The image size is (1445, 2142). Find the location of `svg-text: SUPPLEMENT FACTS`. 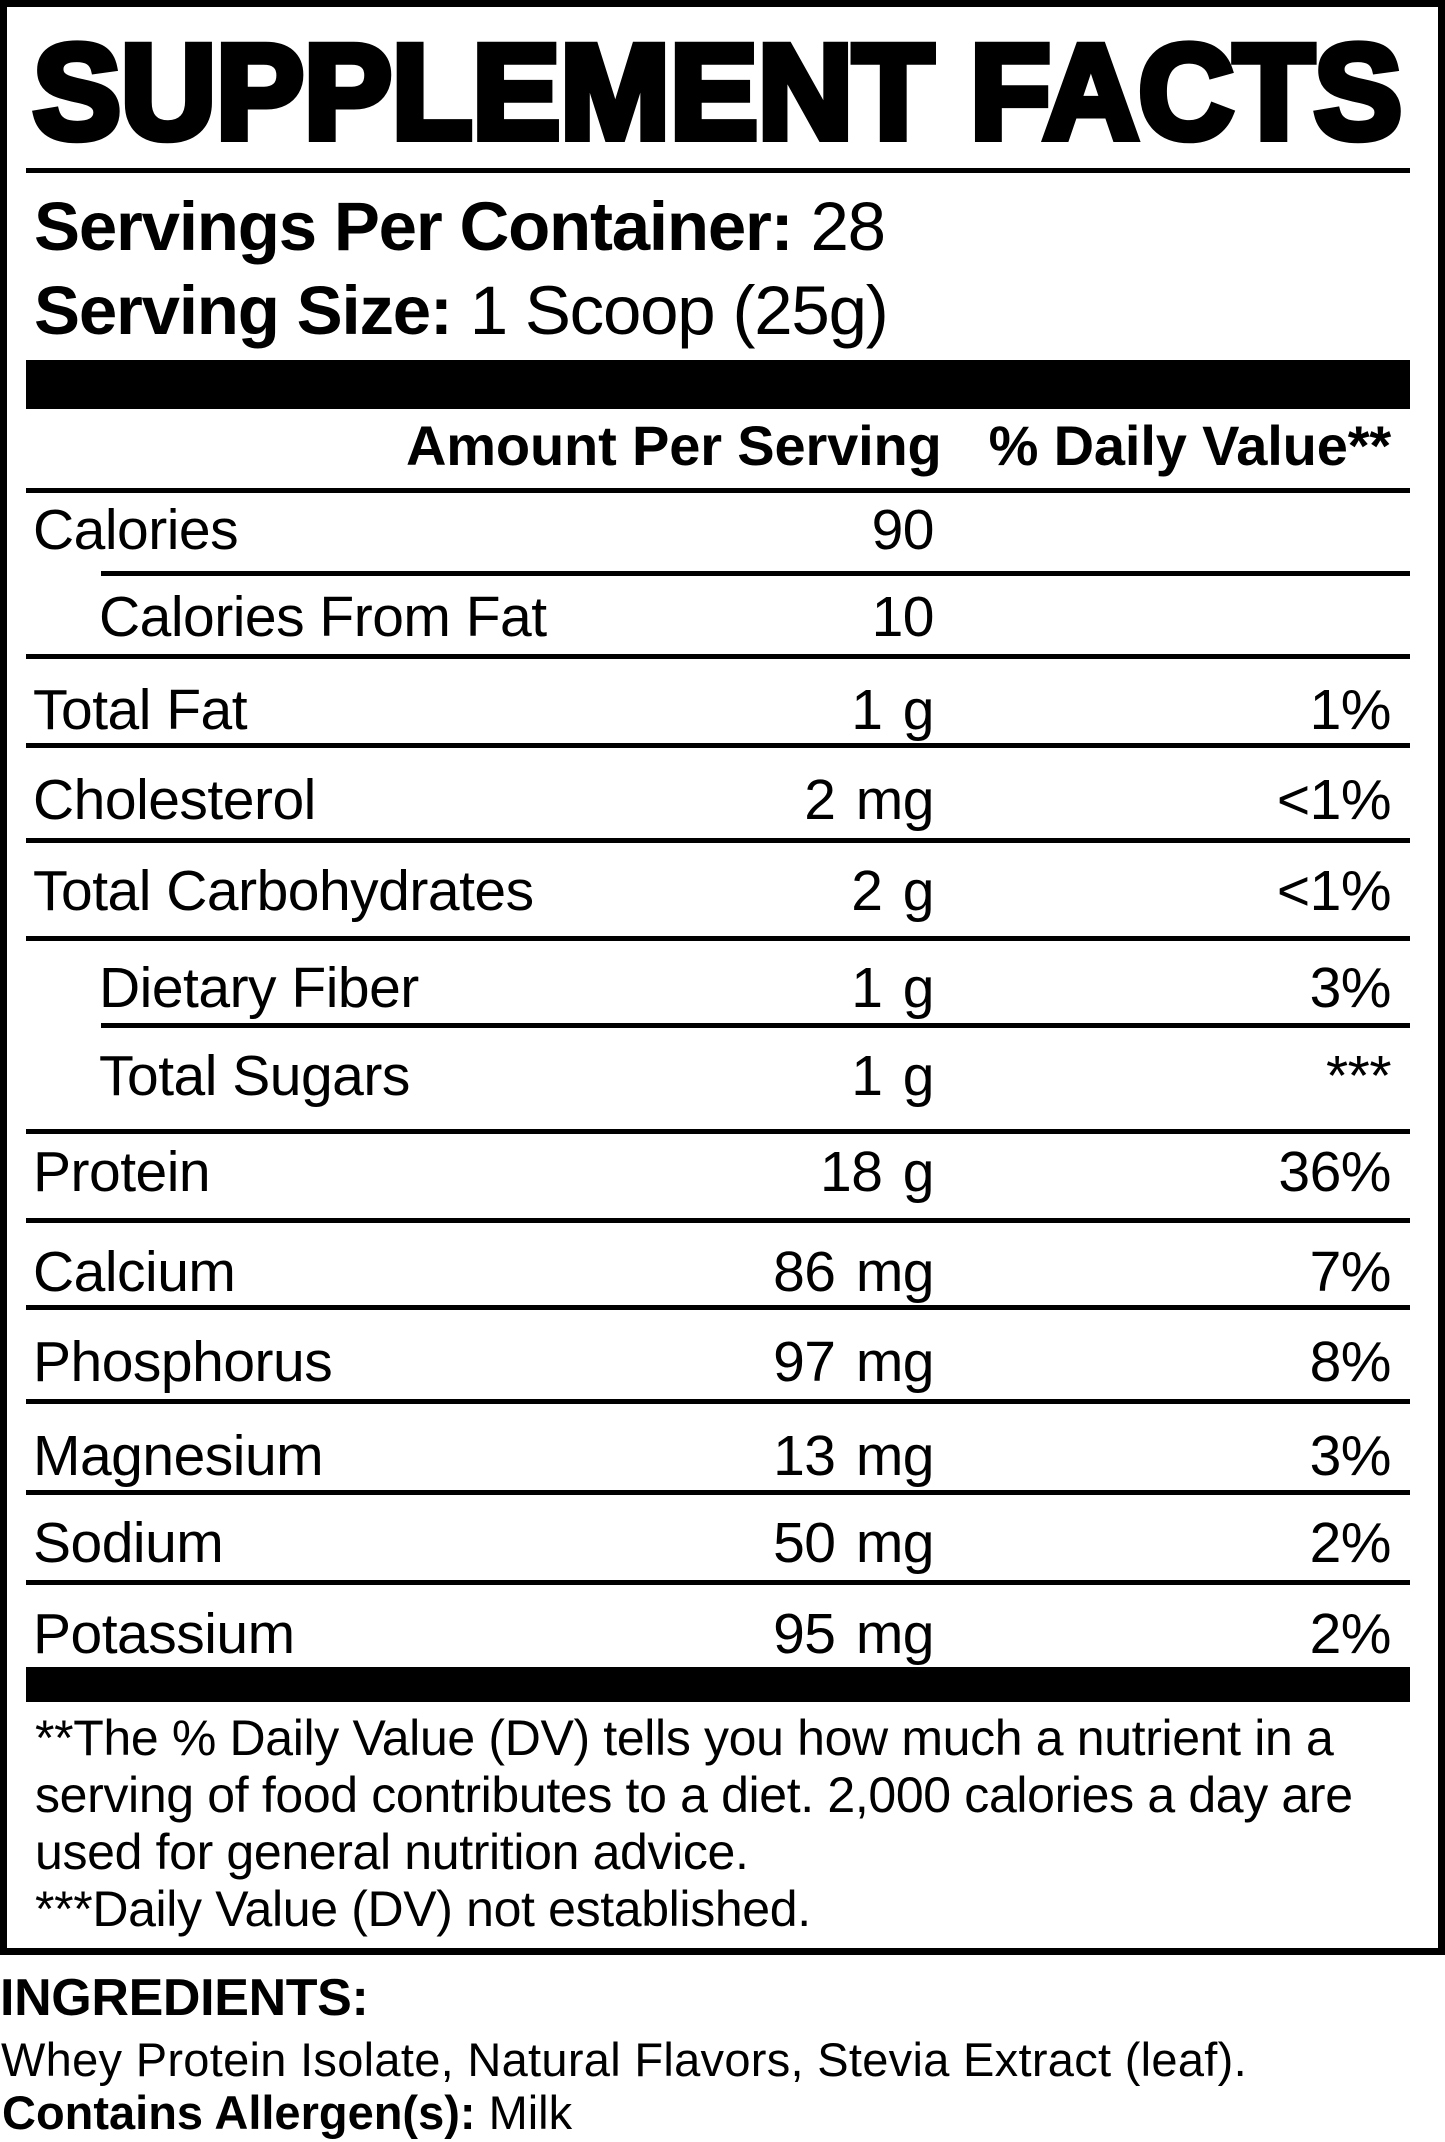

svg-text: SUPPLEMENT FACTS is located at coordinates (717, 92).